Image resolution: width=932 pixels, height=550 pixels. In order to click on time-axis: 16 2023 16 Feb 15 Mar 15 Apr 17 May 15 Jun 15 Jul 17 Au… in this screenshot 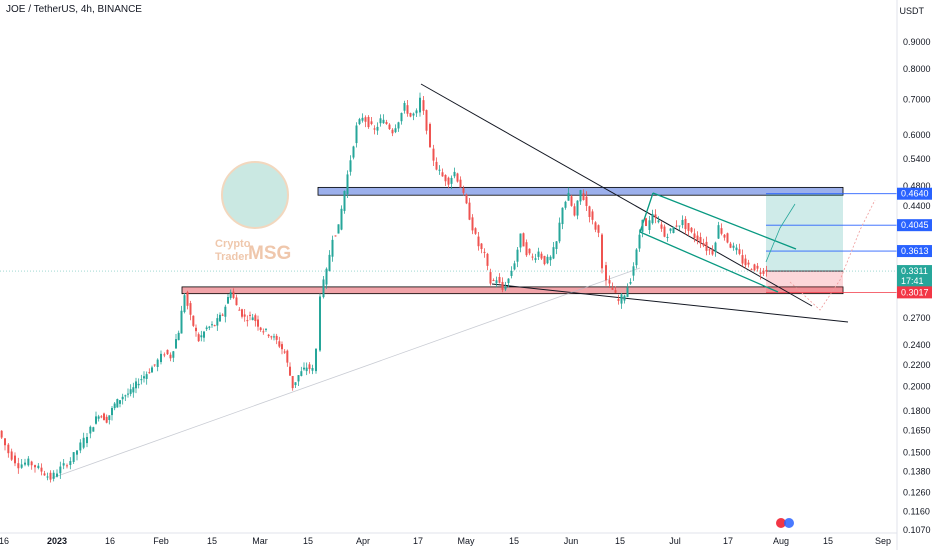, I will do `click(448, 539)`.